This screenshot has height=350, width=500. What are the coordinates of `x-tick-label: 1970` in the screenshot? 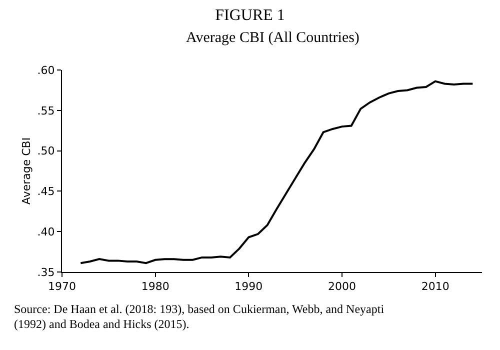 It's located at (62, 287).